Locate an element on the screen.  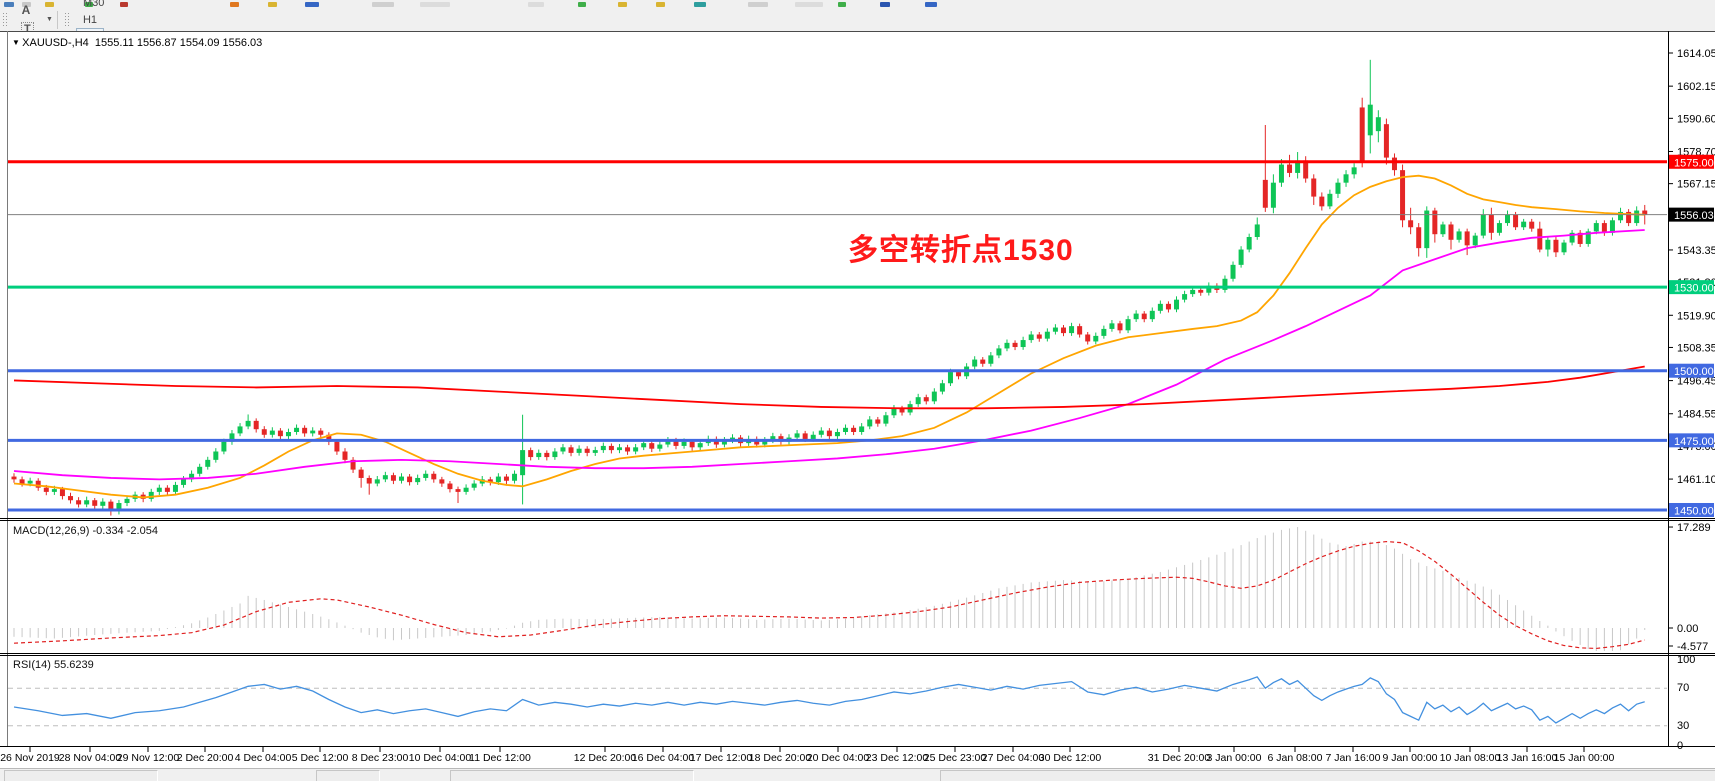
fibonacci-tool-button: F is located at coordinates (28, 0).